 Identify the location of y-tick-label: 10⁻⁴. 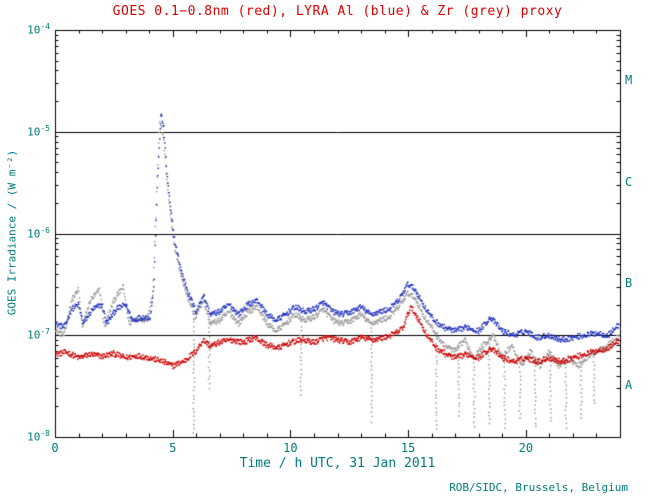
(38, 29).